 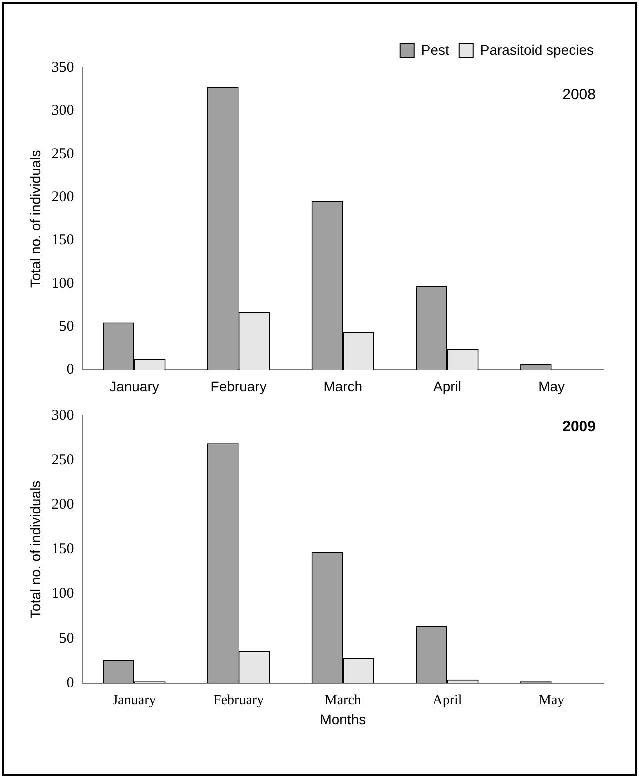 I want to click on annotation: 2009, so click(x=579, y=427).